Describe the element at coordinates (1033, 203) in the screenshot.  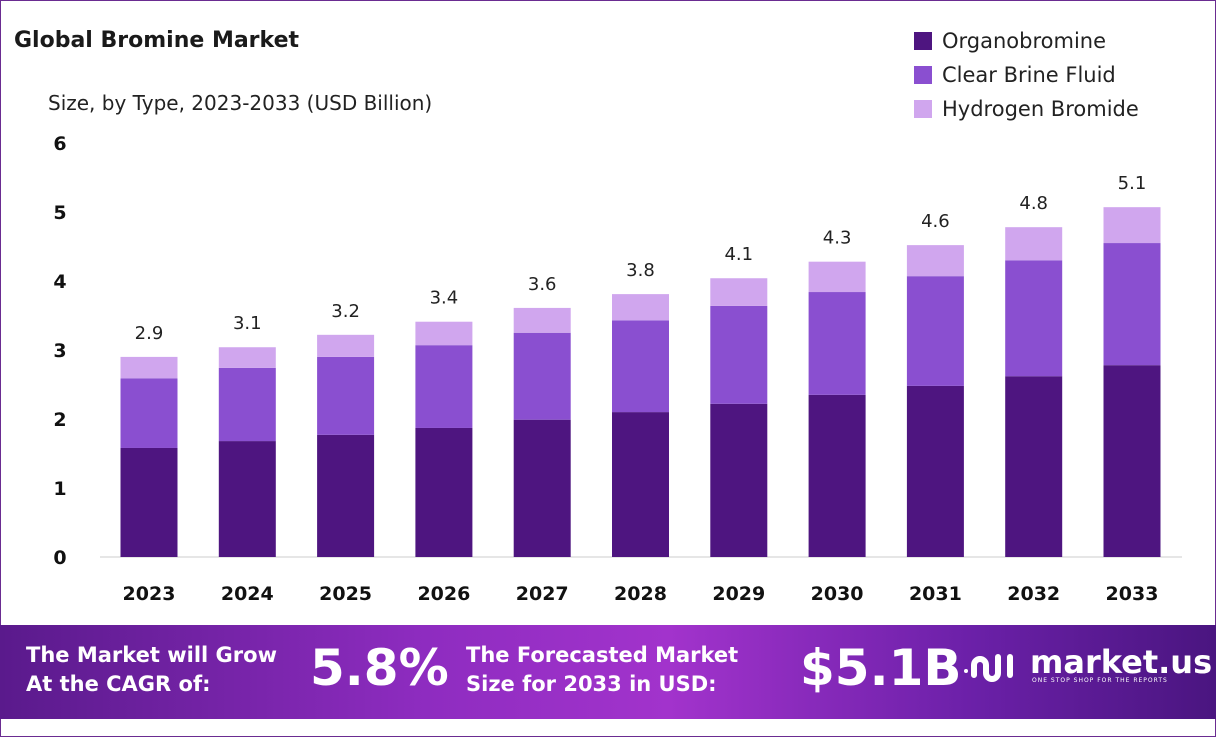
I see `total-data-label: 4.8` at that location.